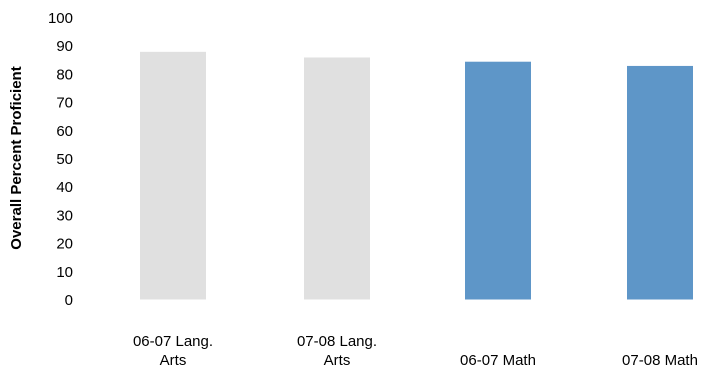 Image resolution: width=712 pixels, height=373 pixels. What do you see at coordinates (64, 244) in the screenshot?
I see `y-tick-label-20: 20` at bounding box center [64, 244].